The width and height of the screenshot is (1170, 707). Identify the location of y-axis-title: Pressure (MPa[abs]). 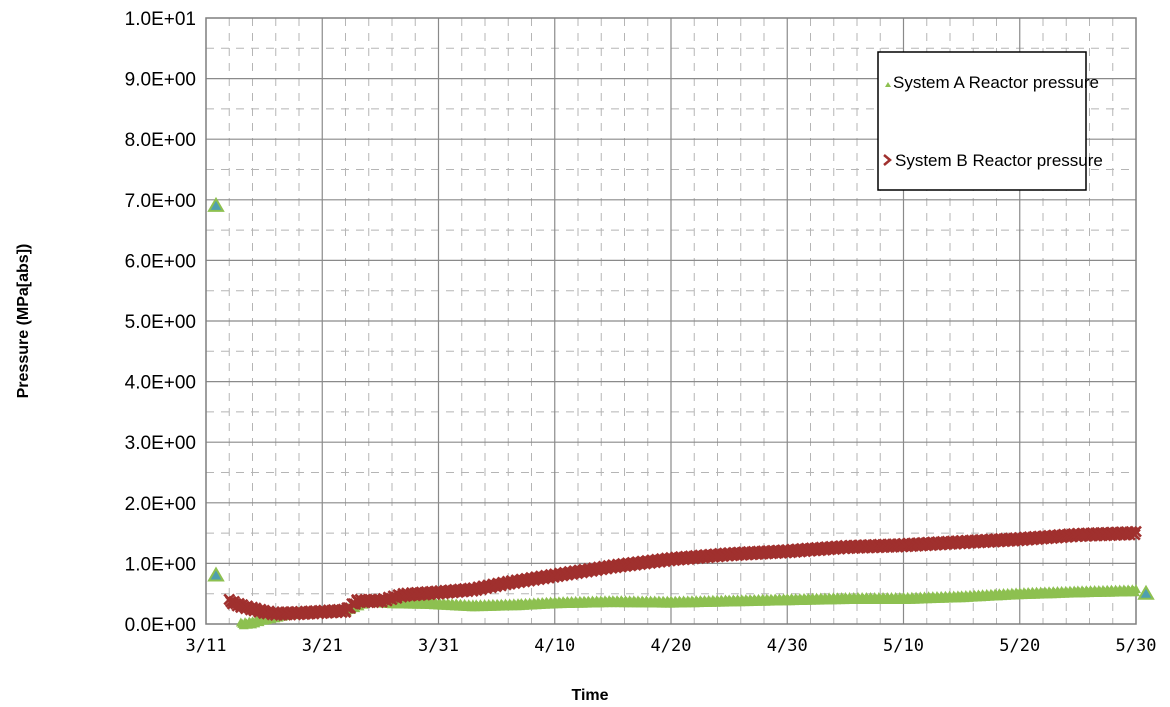
(23, 321).